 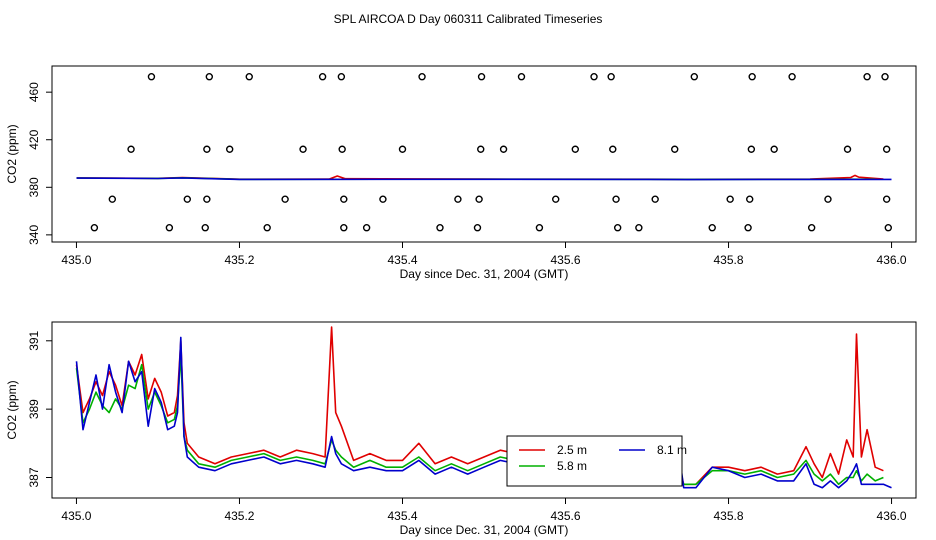 I want to click on y-tick-label: 340, so click(x=34, y=235).